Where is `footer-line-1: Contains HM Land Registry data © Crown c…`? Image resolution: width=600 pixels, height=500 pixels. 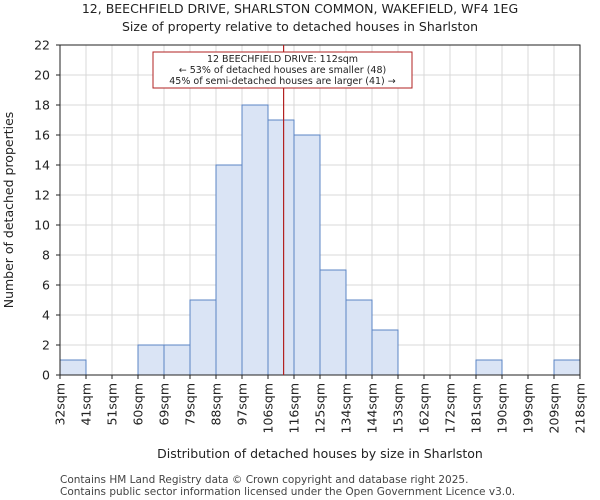
footer-line-1: Contains HM Land Registry data © Crown c… is located at coordinates (264, 480).